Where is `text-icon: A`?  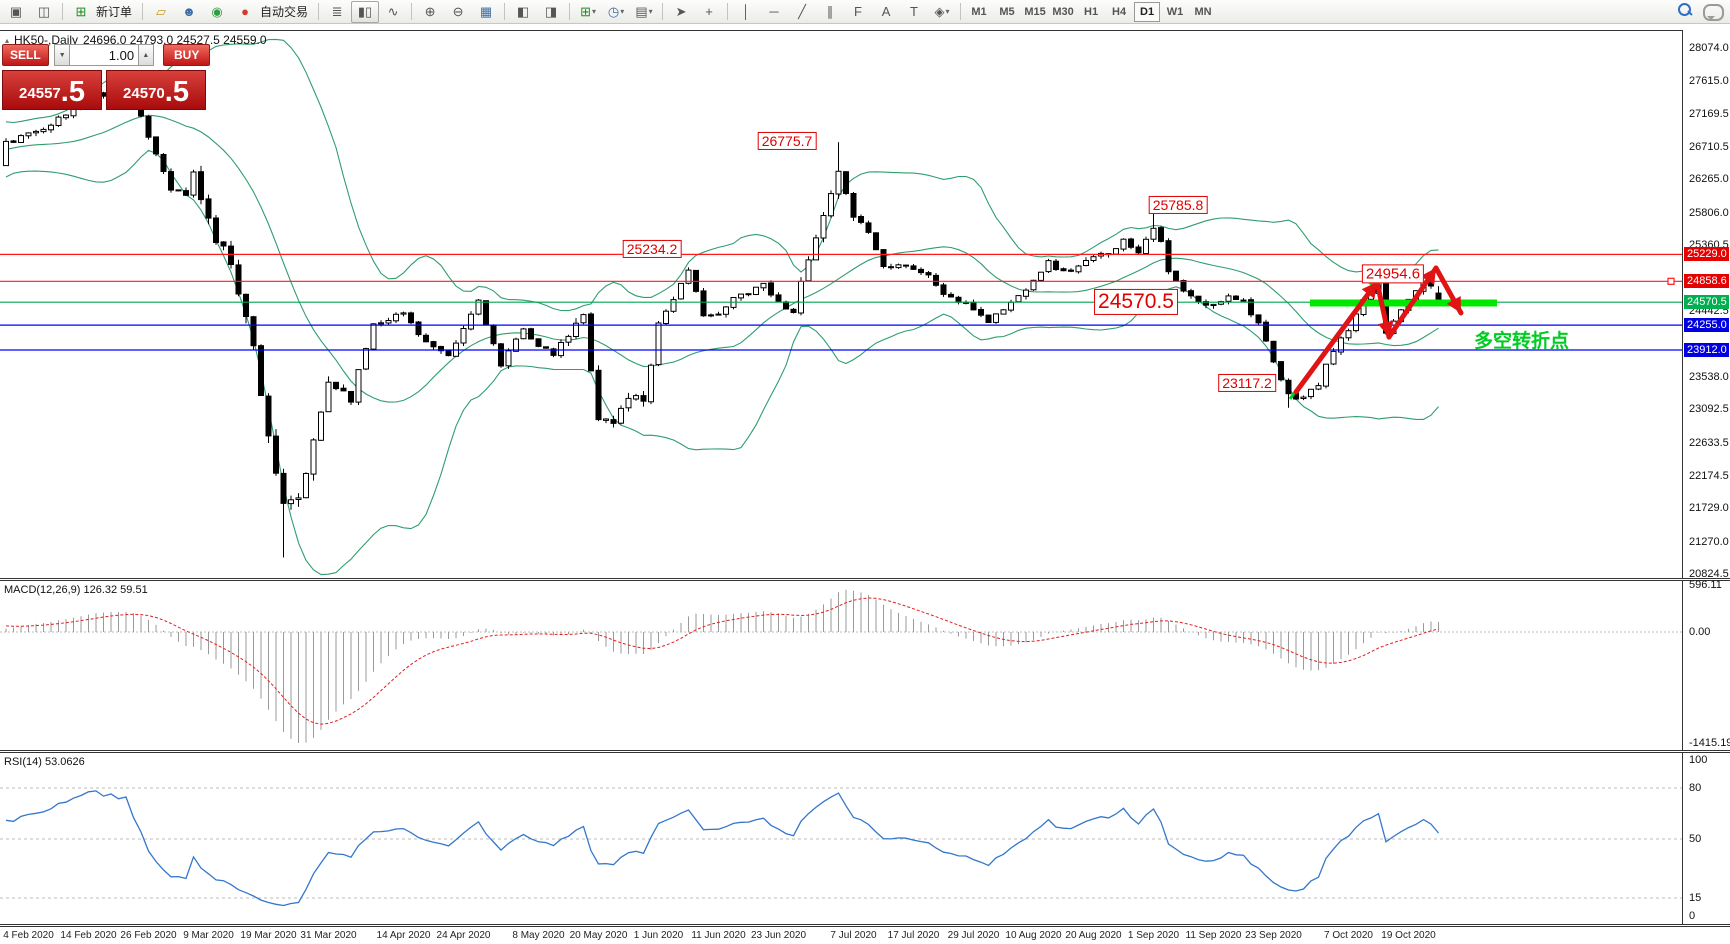 text-icon: A is located at coordinates (886, 11).